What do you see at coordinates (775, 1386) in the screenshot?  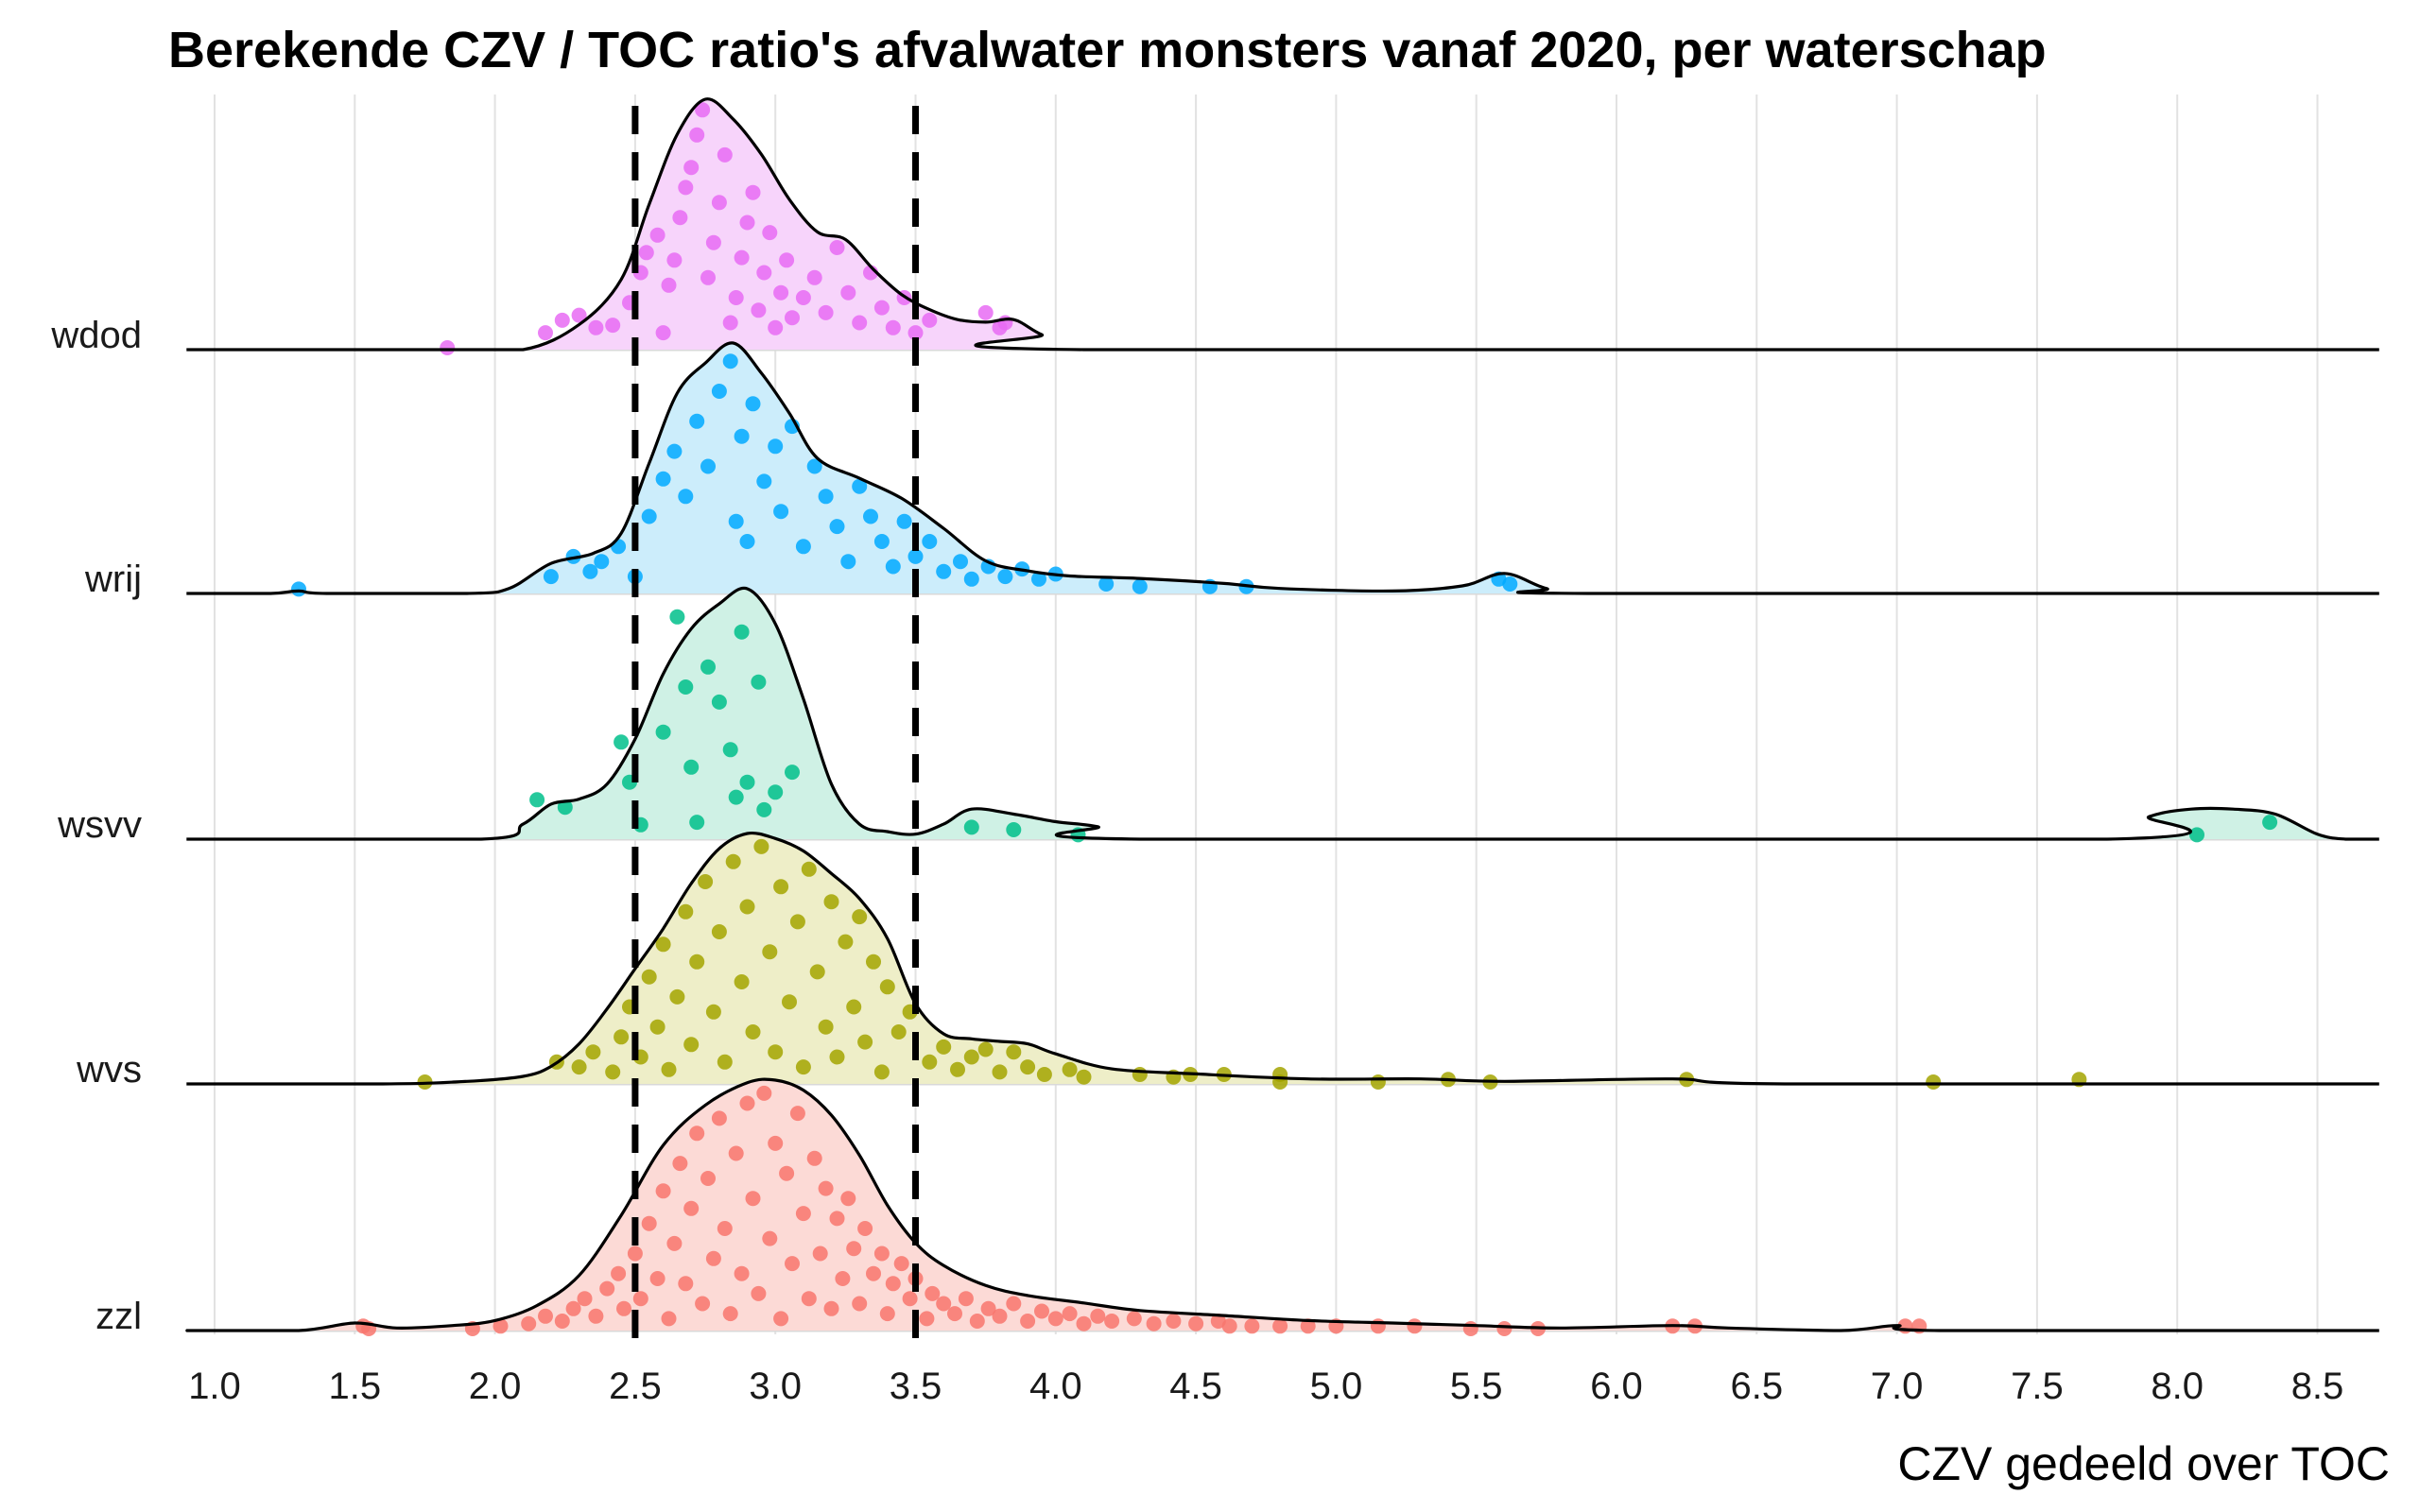 I see `x-tick-label-3.0: 3.0` at bounding box center [775, 1386].